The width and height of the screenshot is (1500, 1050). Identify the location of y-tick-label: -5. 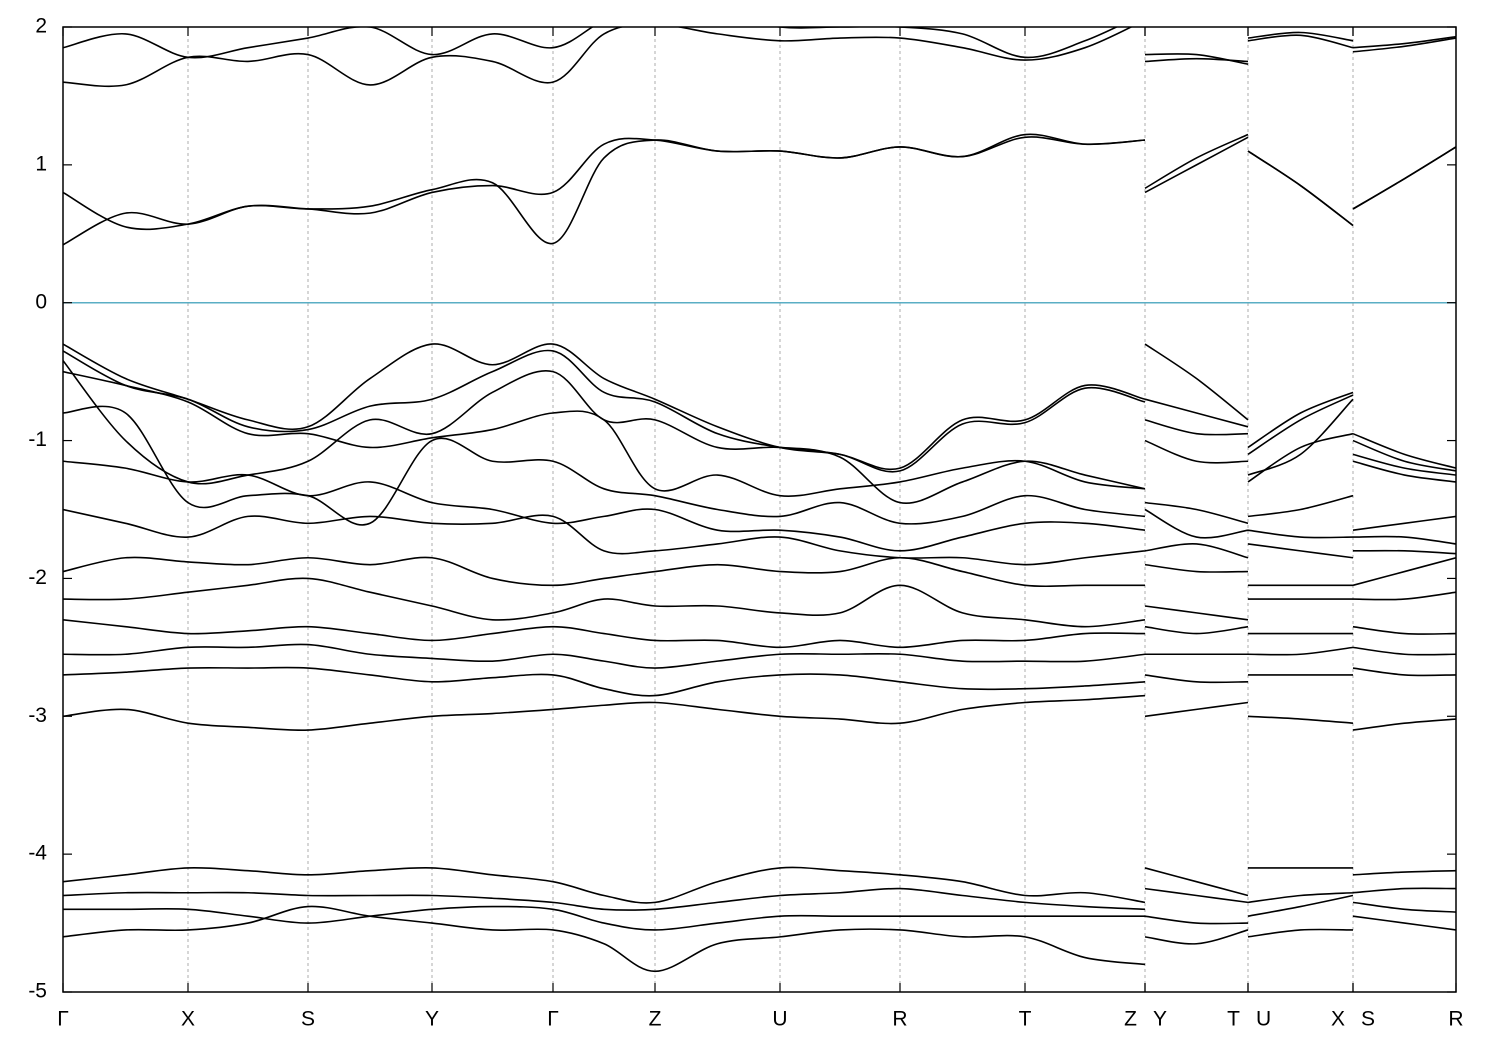
(37, 991).